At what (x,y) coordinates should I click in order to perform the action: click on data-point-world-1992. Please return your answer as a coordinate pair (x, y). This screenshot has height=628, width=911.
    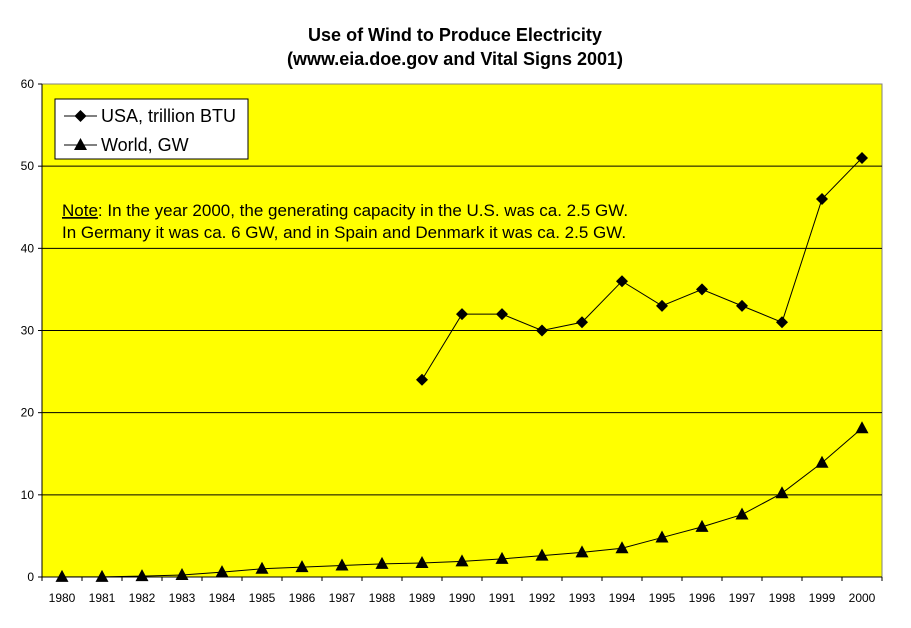
    Looking at the image, I should click on (542, 554).